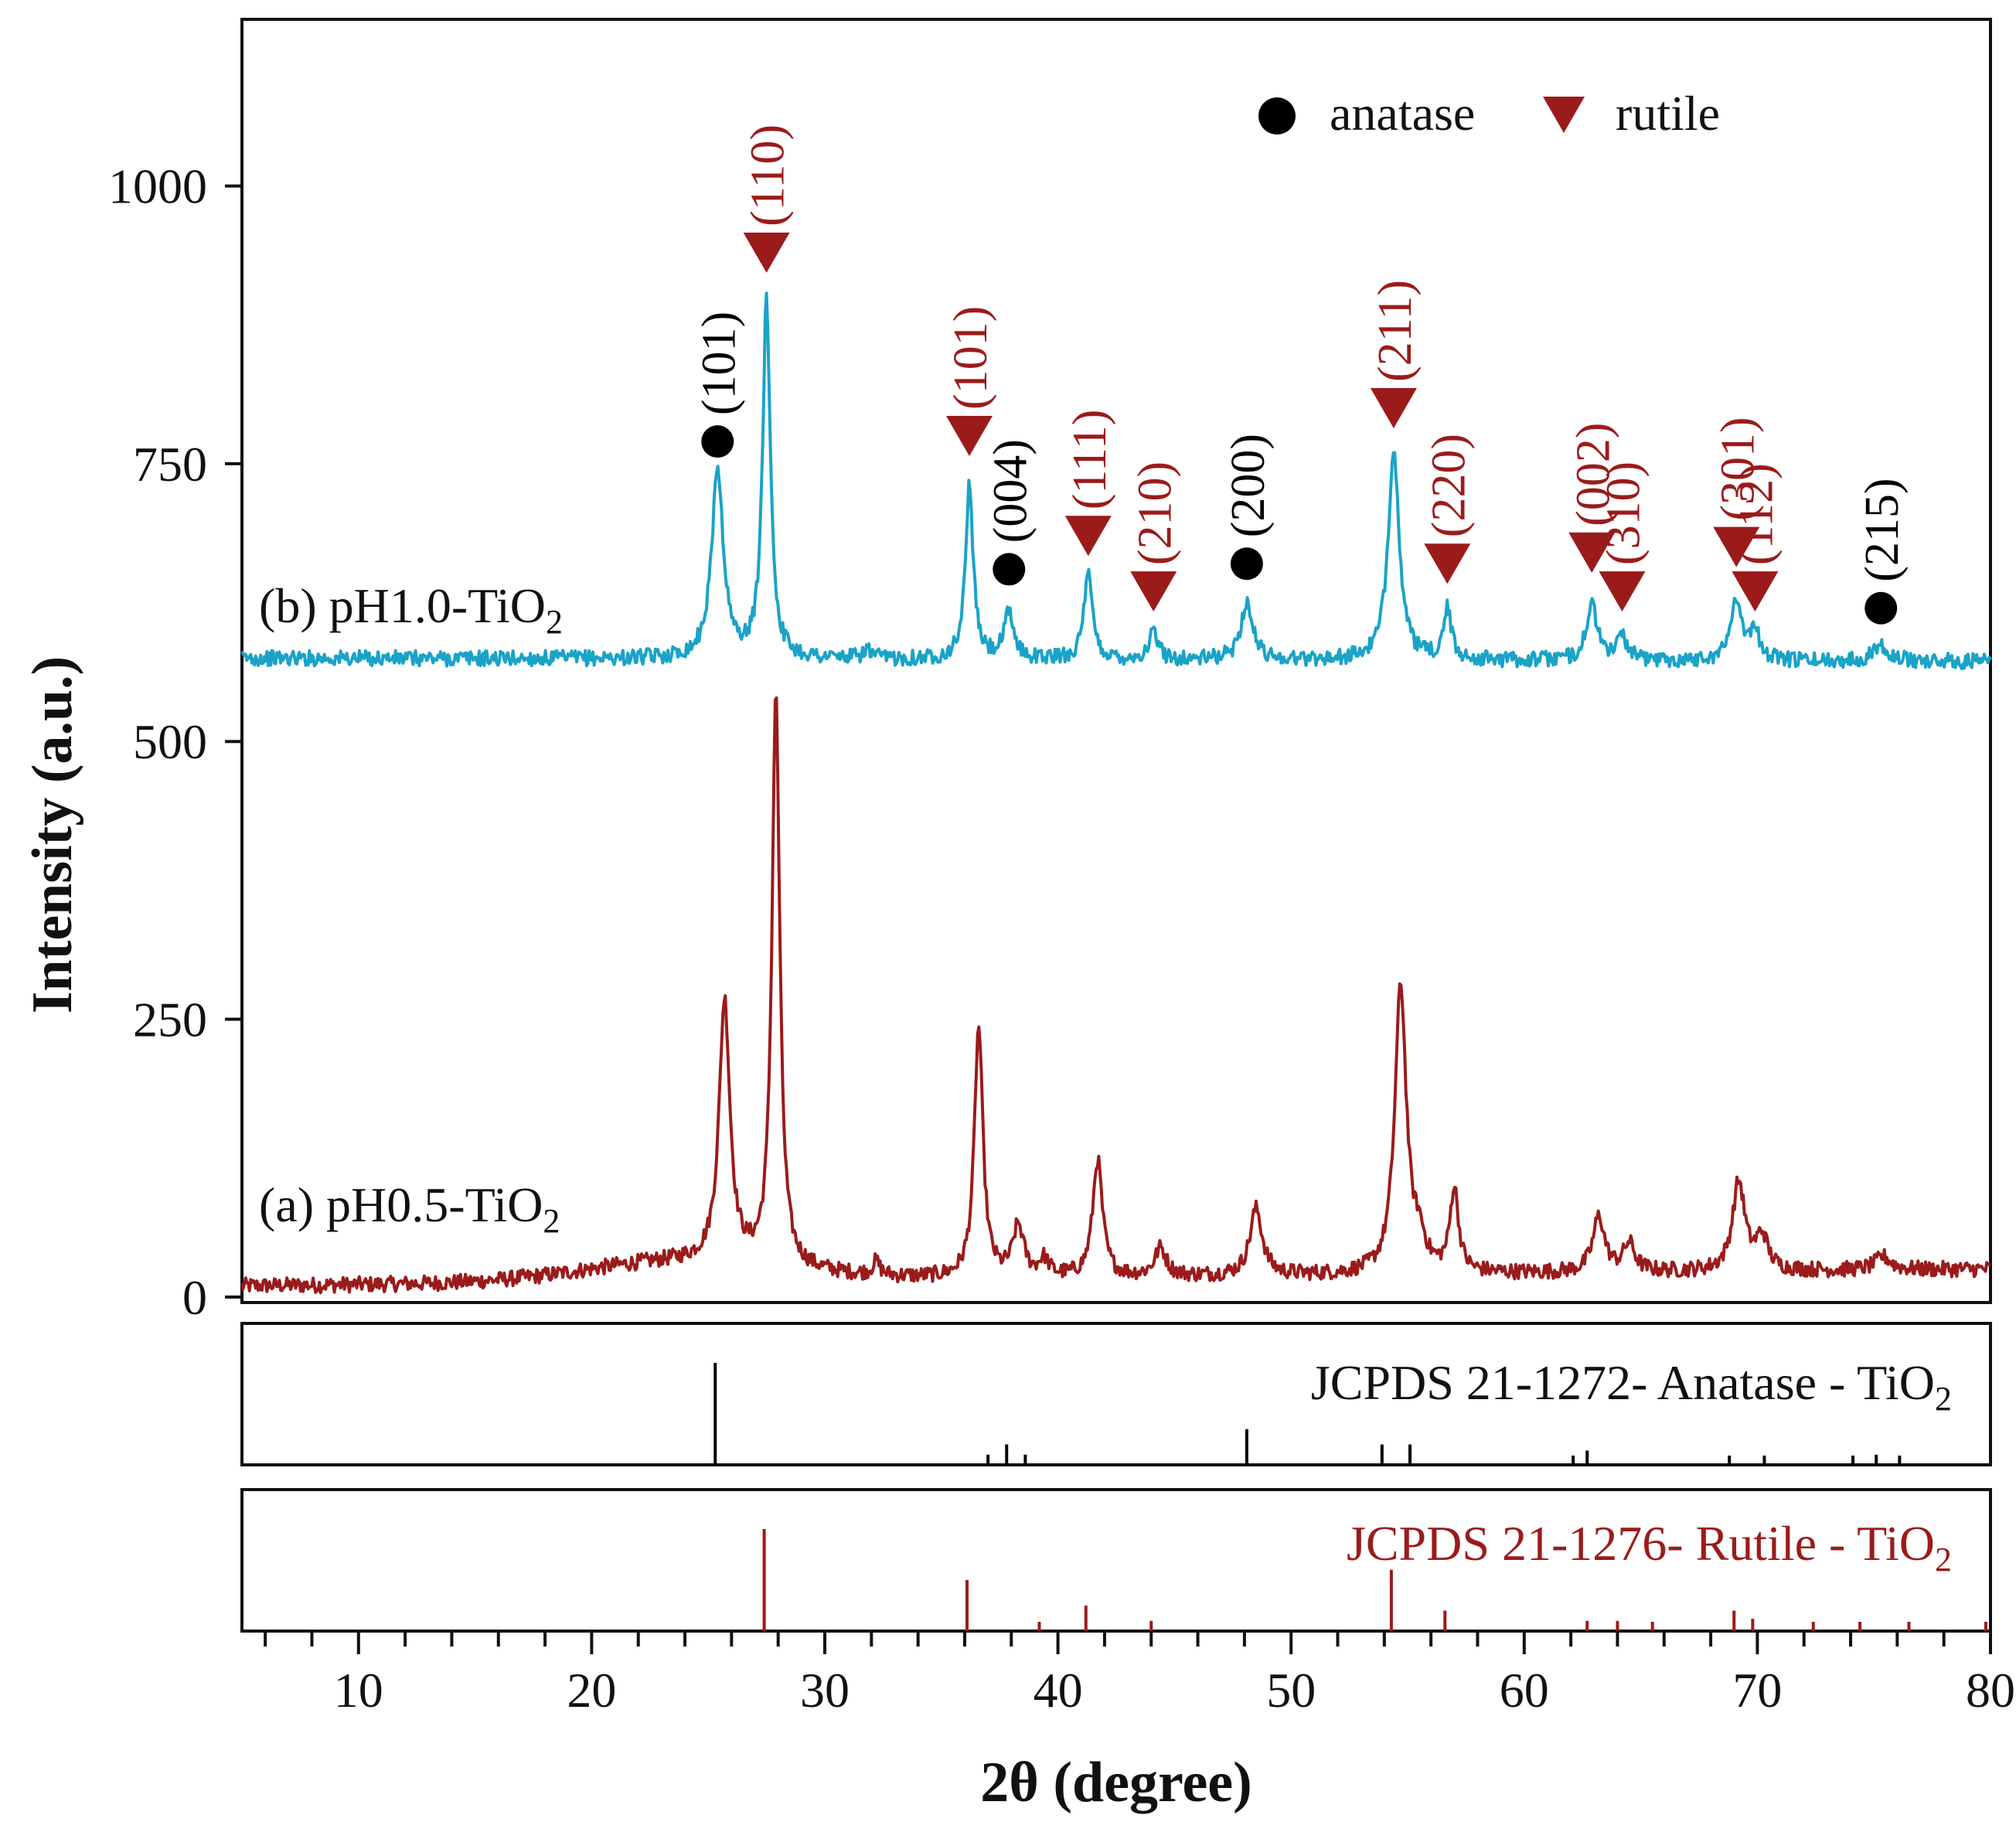 This screenshot has height=1822, width=2016. I want to click on series-a-name: (a) pH0.5-TiO, so click(401, 1205).